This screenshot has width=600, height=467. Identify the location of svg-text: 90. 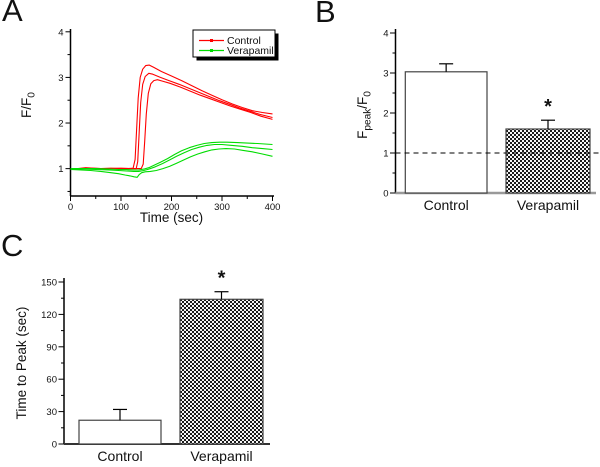
(51, 347).